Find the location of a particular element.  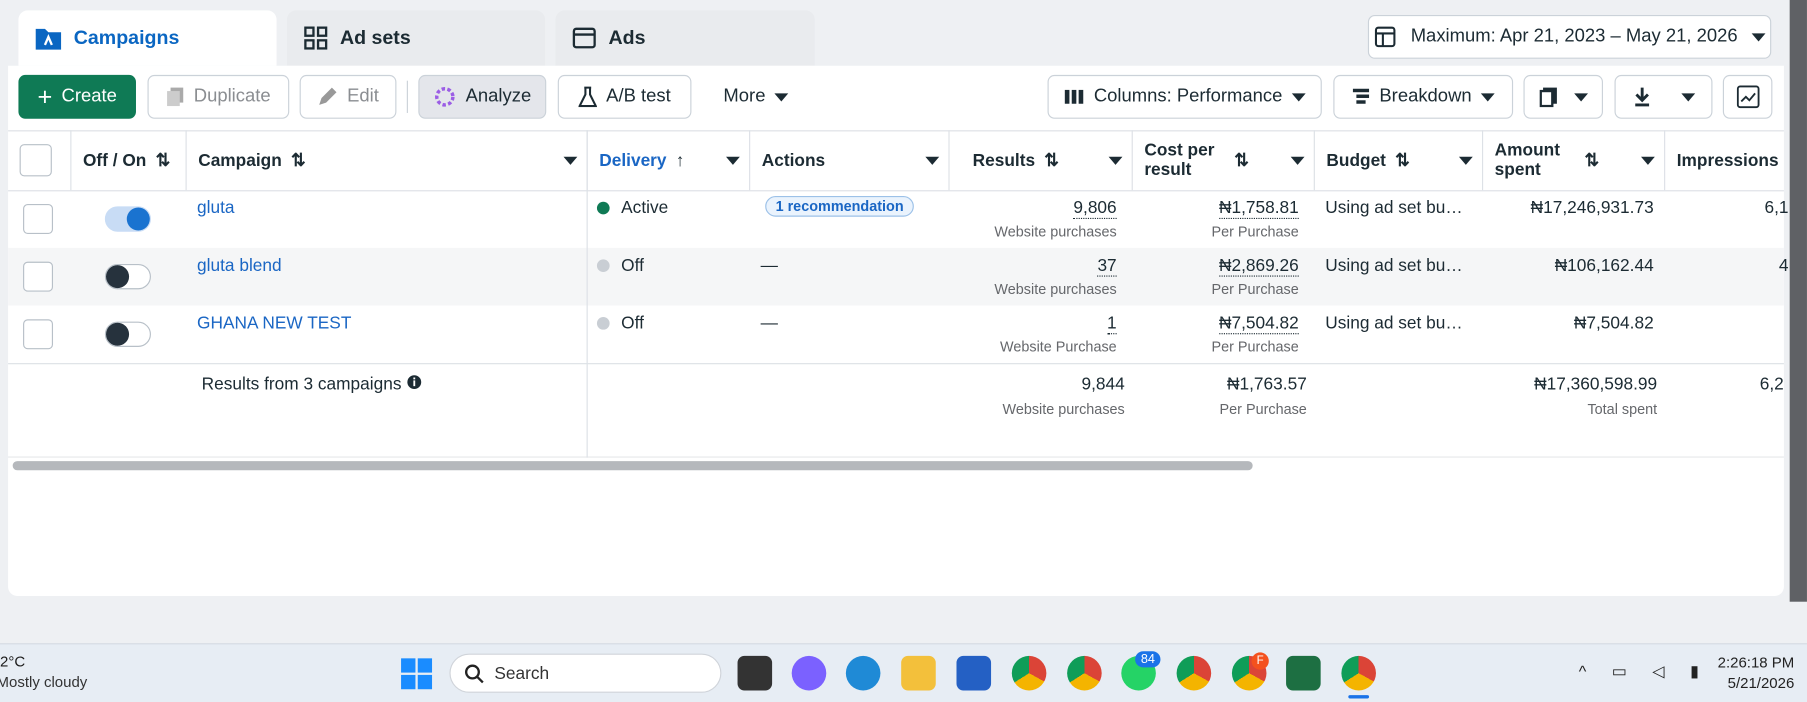

campaign-name: gluta is located at coordinates (216, 208).